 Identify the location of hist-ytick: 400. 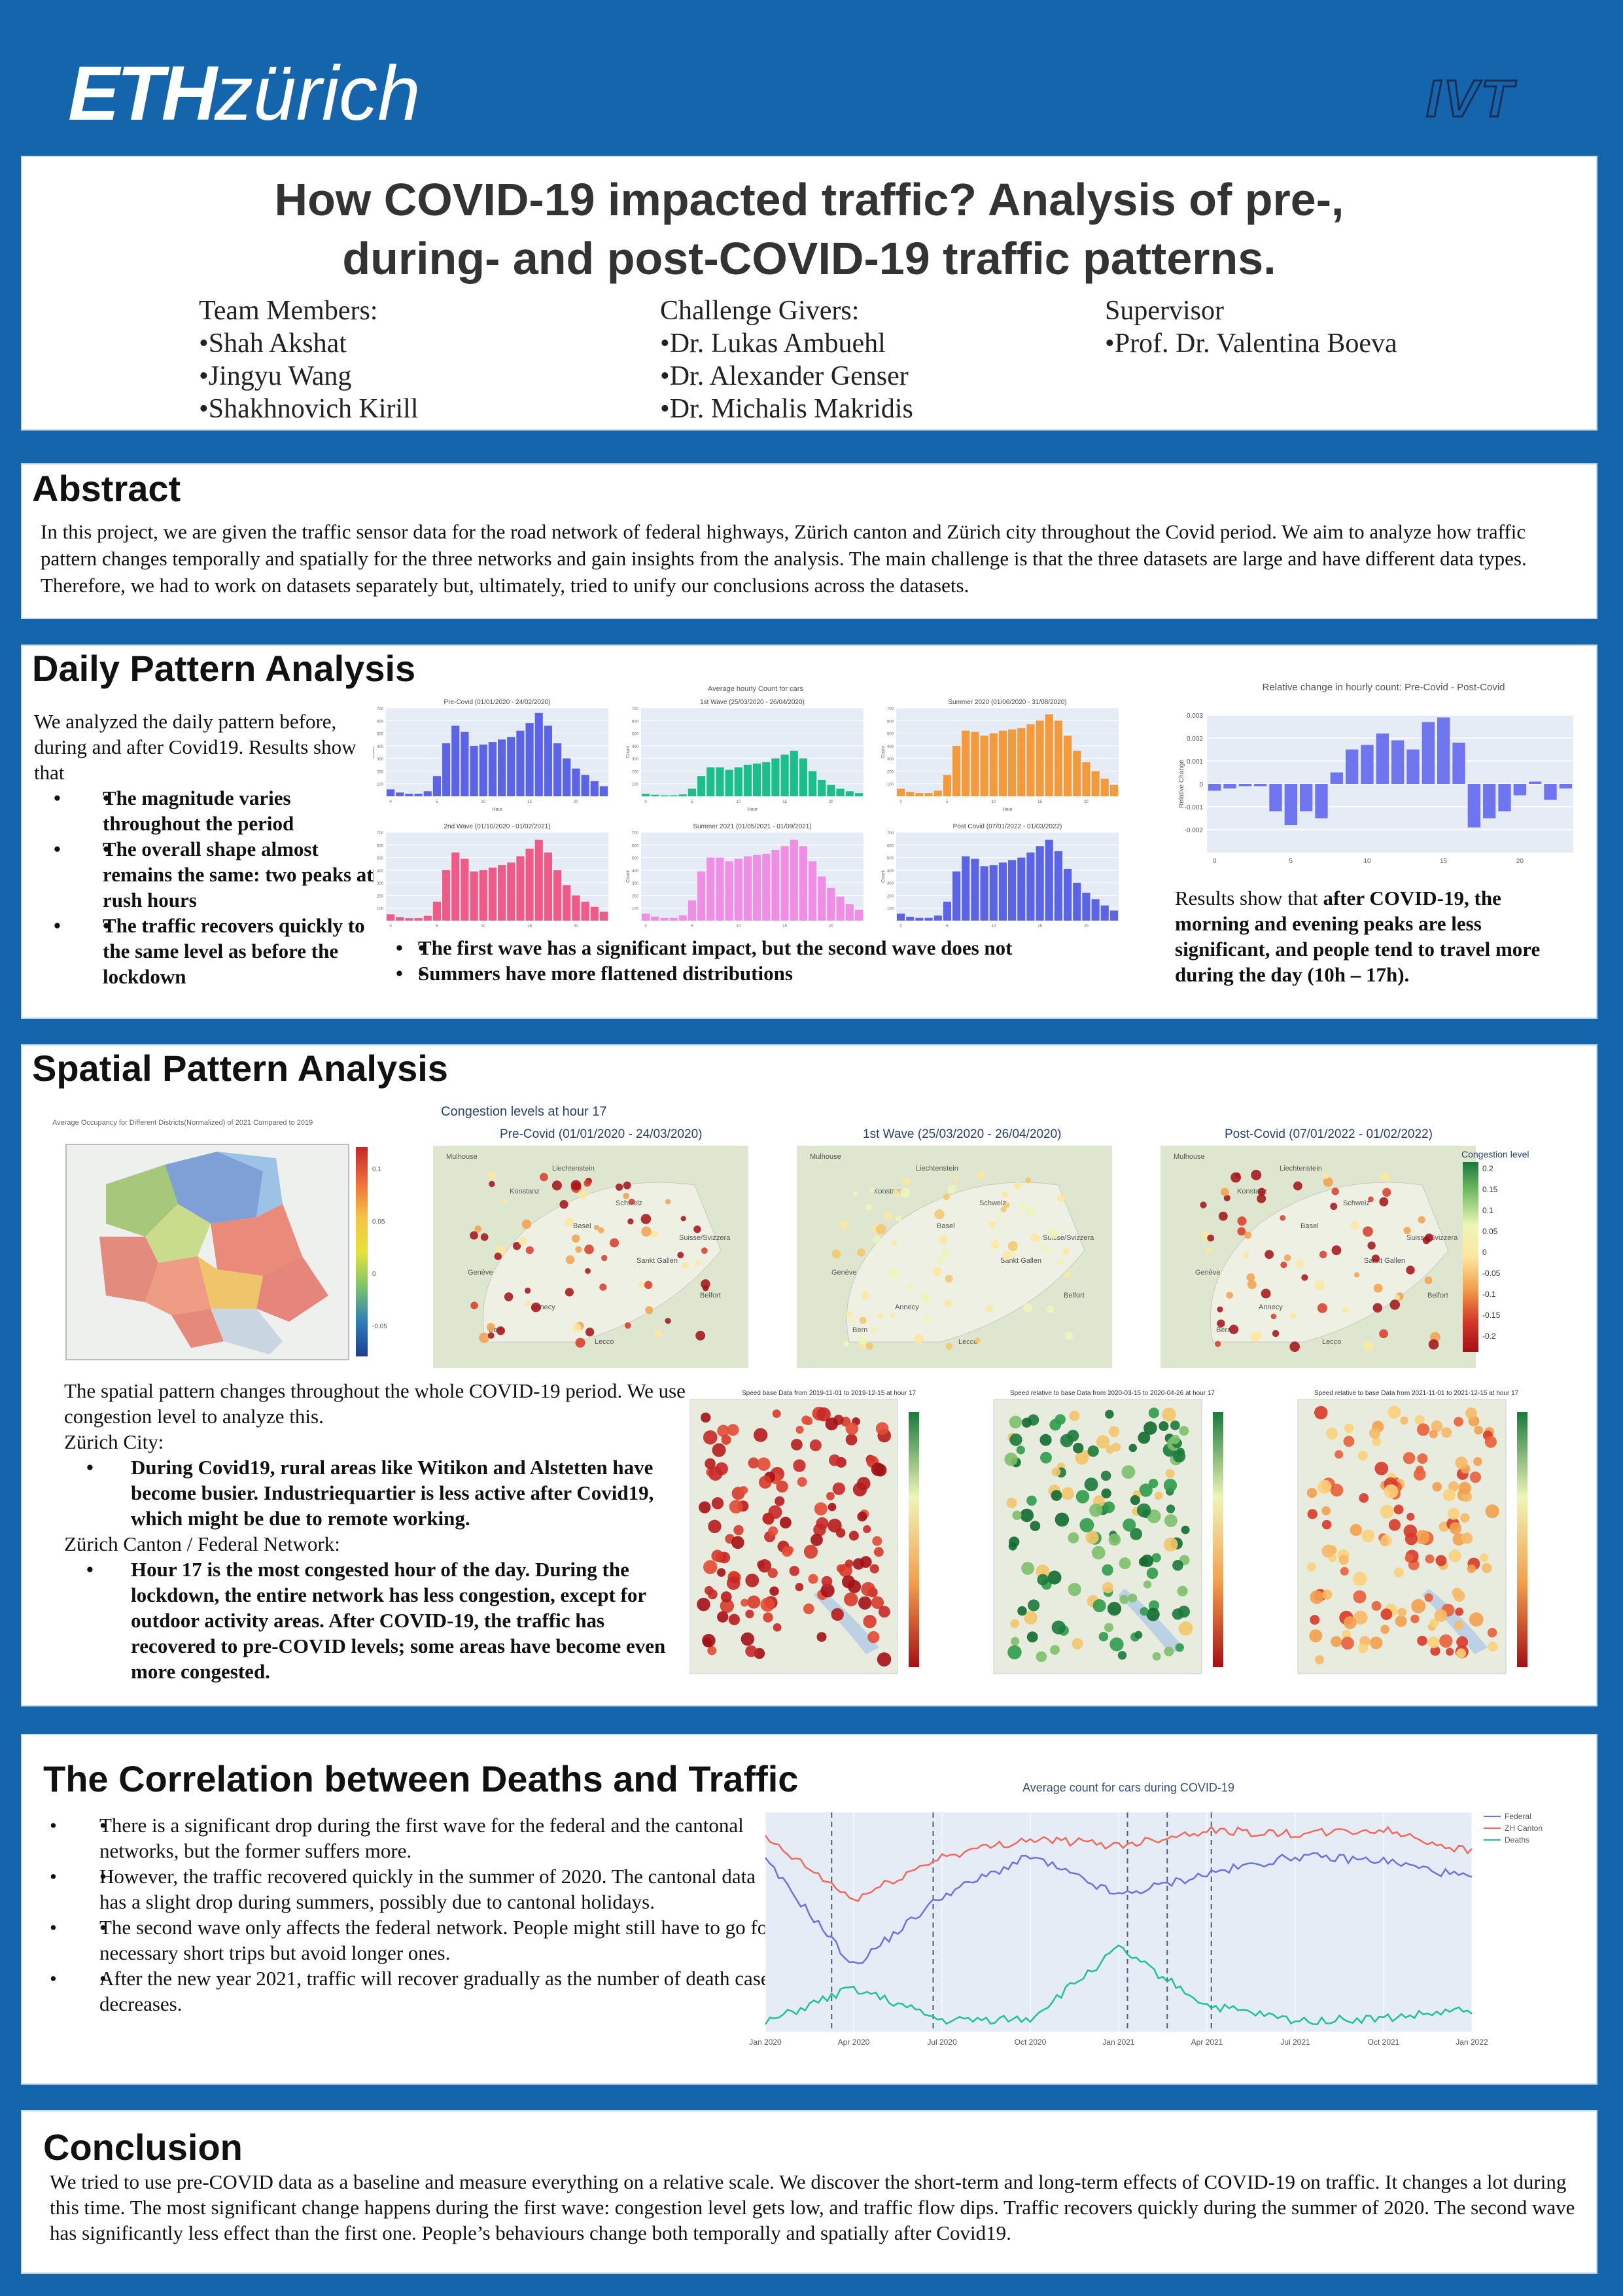
(381, 872).